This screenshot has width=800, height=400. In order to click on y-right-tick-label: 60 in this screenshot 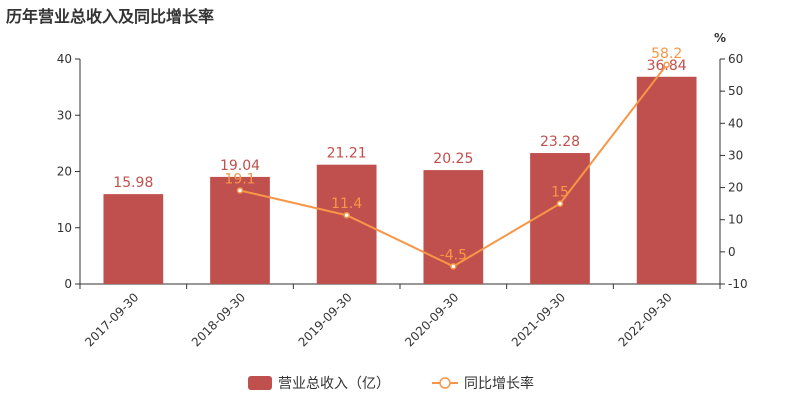, I will do `click(735, 59)`.